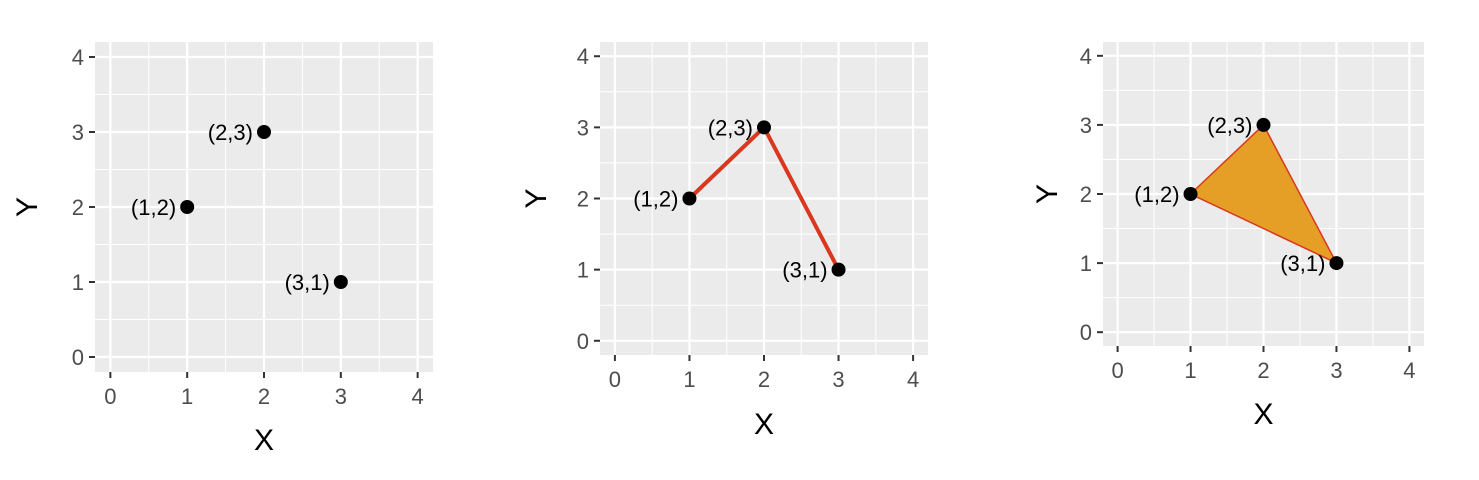 The width and height of the screenshot is (1479, 480). Describe the element at coordinates (1264, 194) in the screenshot. I see `triangle-polygon` at that location.